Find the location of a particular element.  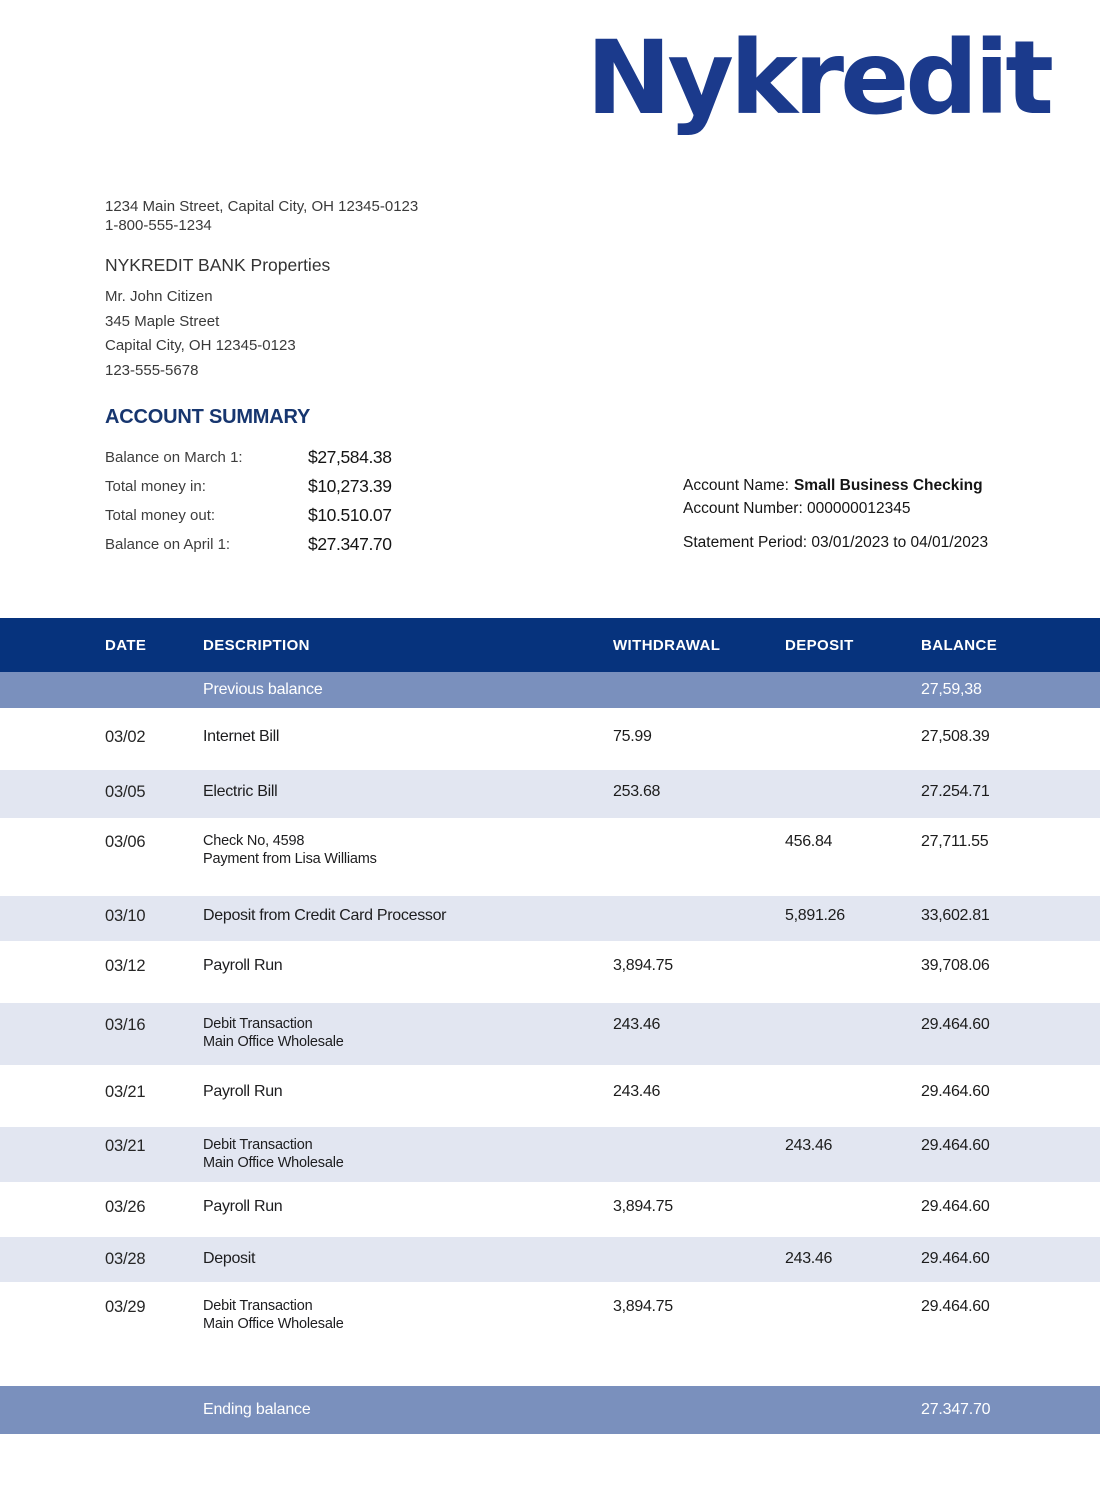

date-cell: 03/02 is located at coordinates (125, 737).